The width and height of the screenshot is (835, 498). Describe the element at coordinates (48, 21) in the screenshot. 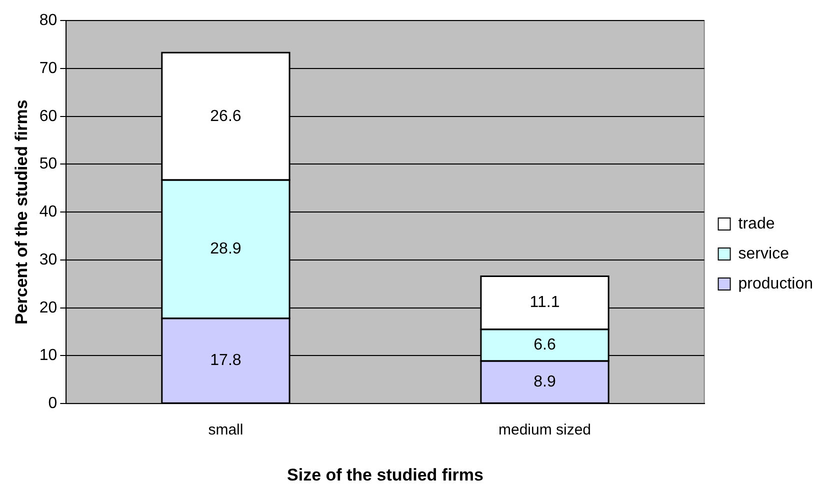

I see `y-tick-label: 80` at that location.